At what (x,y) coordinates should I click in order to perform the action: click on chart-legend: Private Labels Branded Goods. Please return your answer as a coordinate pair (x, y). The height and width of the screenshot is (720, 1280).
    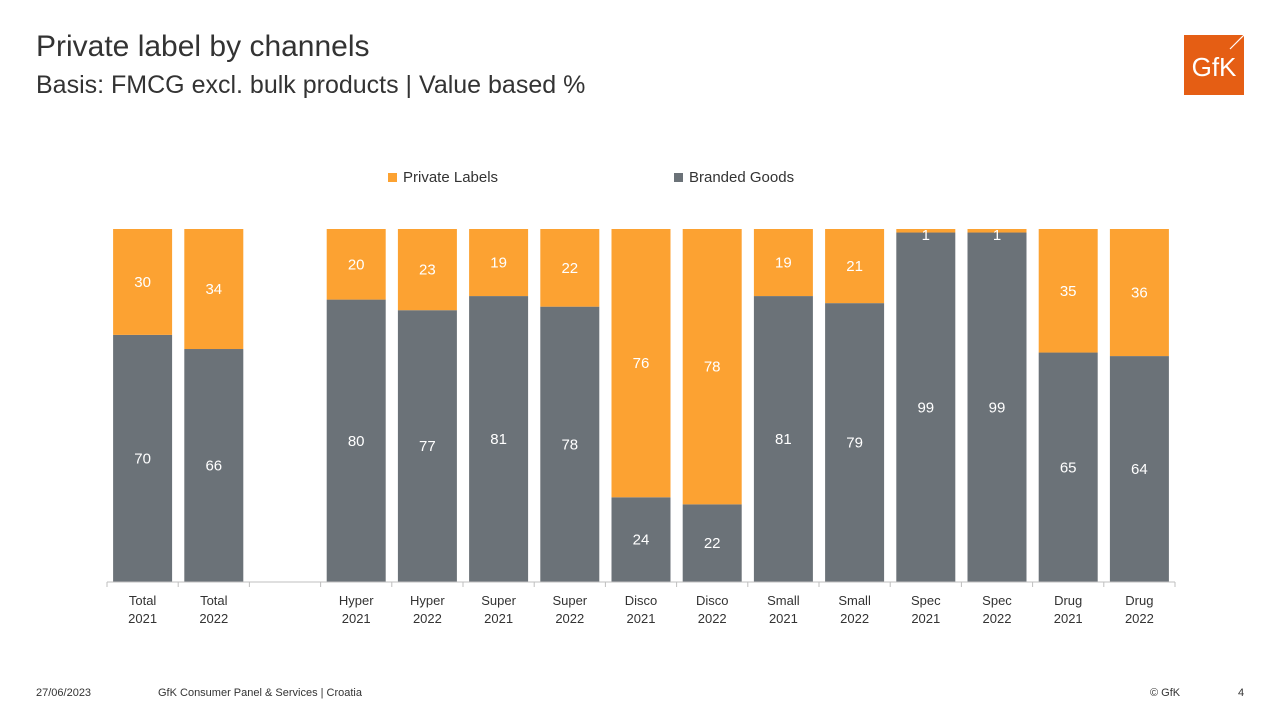
    Looking at the image, I should click on (640, 177).